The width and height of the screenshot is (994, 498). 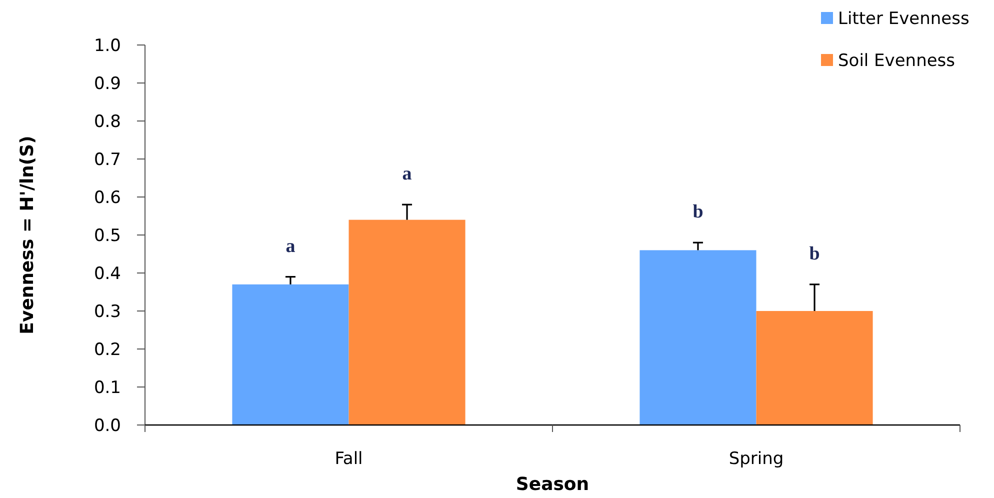 What do you see at coordinates (27, 235) in the screenshot?
I see `y-axis-title: Evenness = H'/ln(S)` at bounding box center [27, 235].